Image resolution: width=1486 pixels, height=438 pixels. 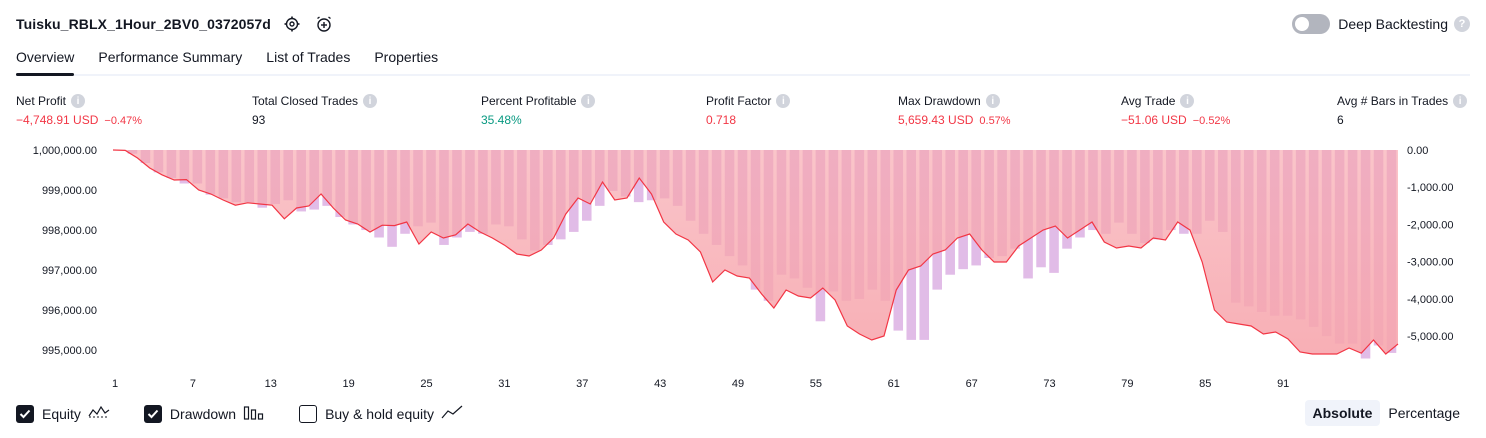 I want to click on legend-buy-hold-equity: Buy & hold equity, so click(x=381, y=414).